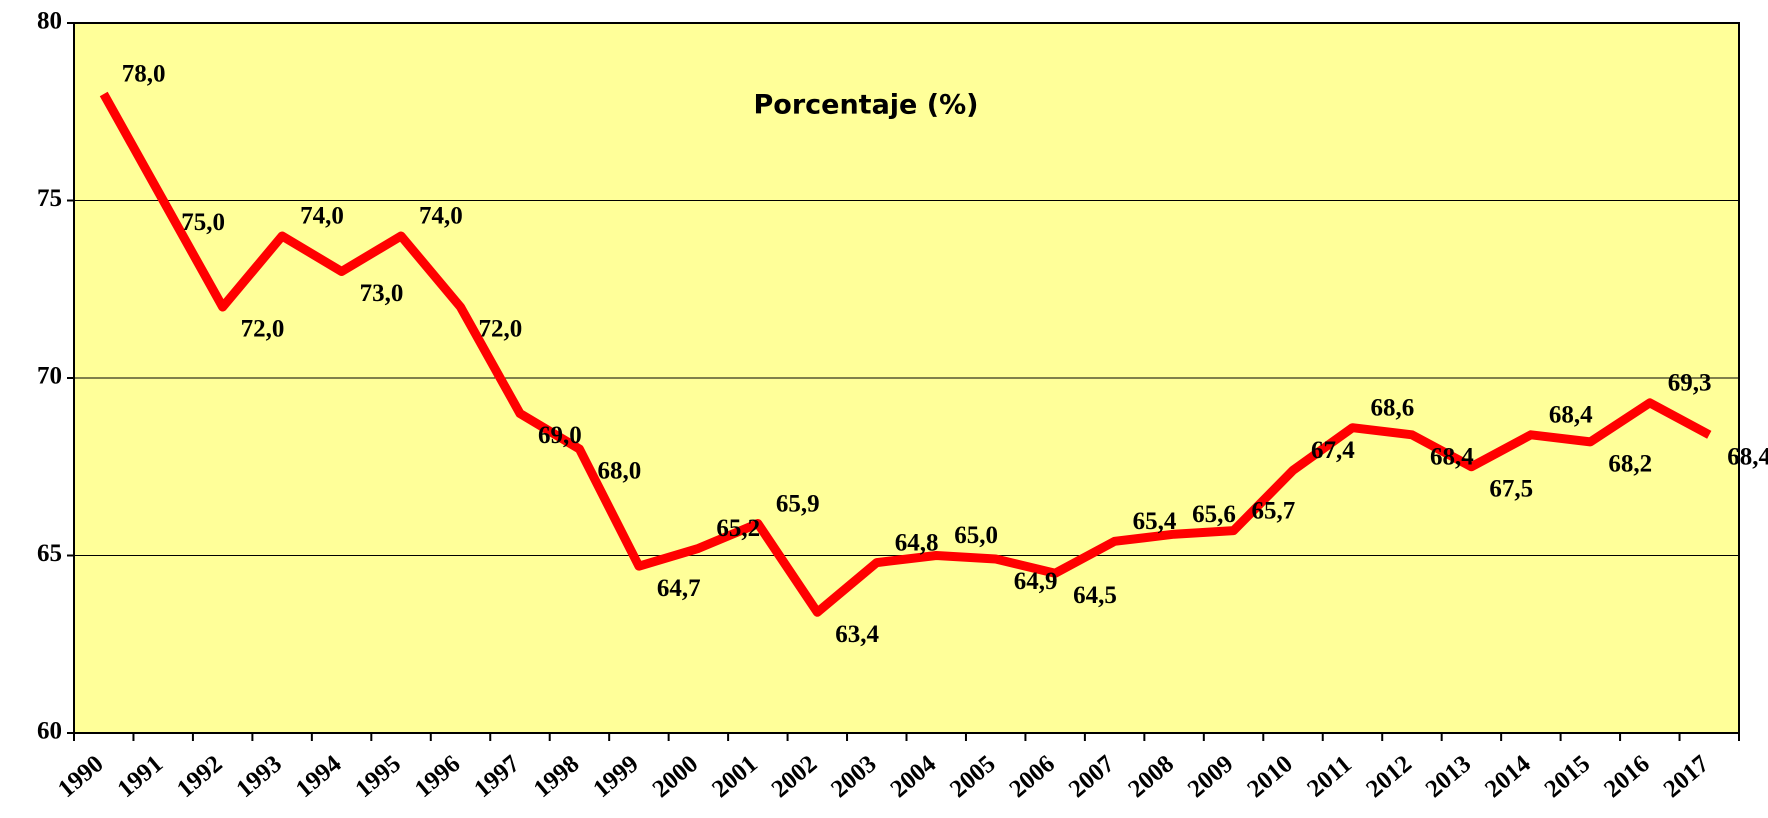 Image resolution: width=1768 pixels, height=818 pixels. Describe the element at coordinates (1092, 776) in the screenshot. I see `x-tick-label: 2007` at that location.